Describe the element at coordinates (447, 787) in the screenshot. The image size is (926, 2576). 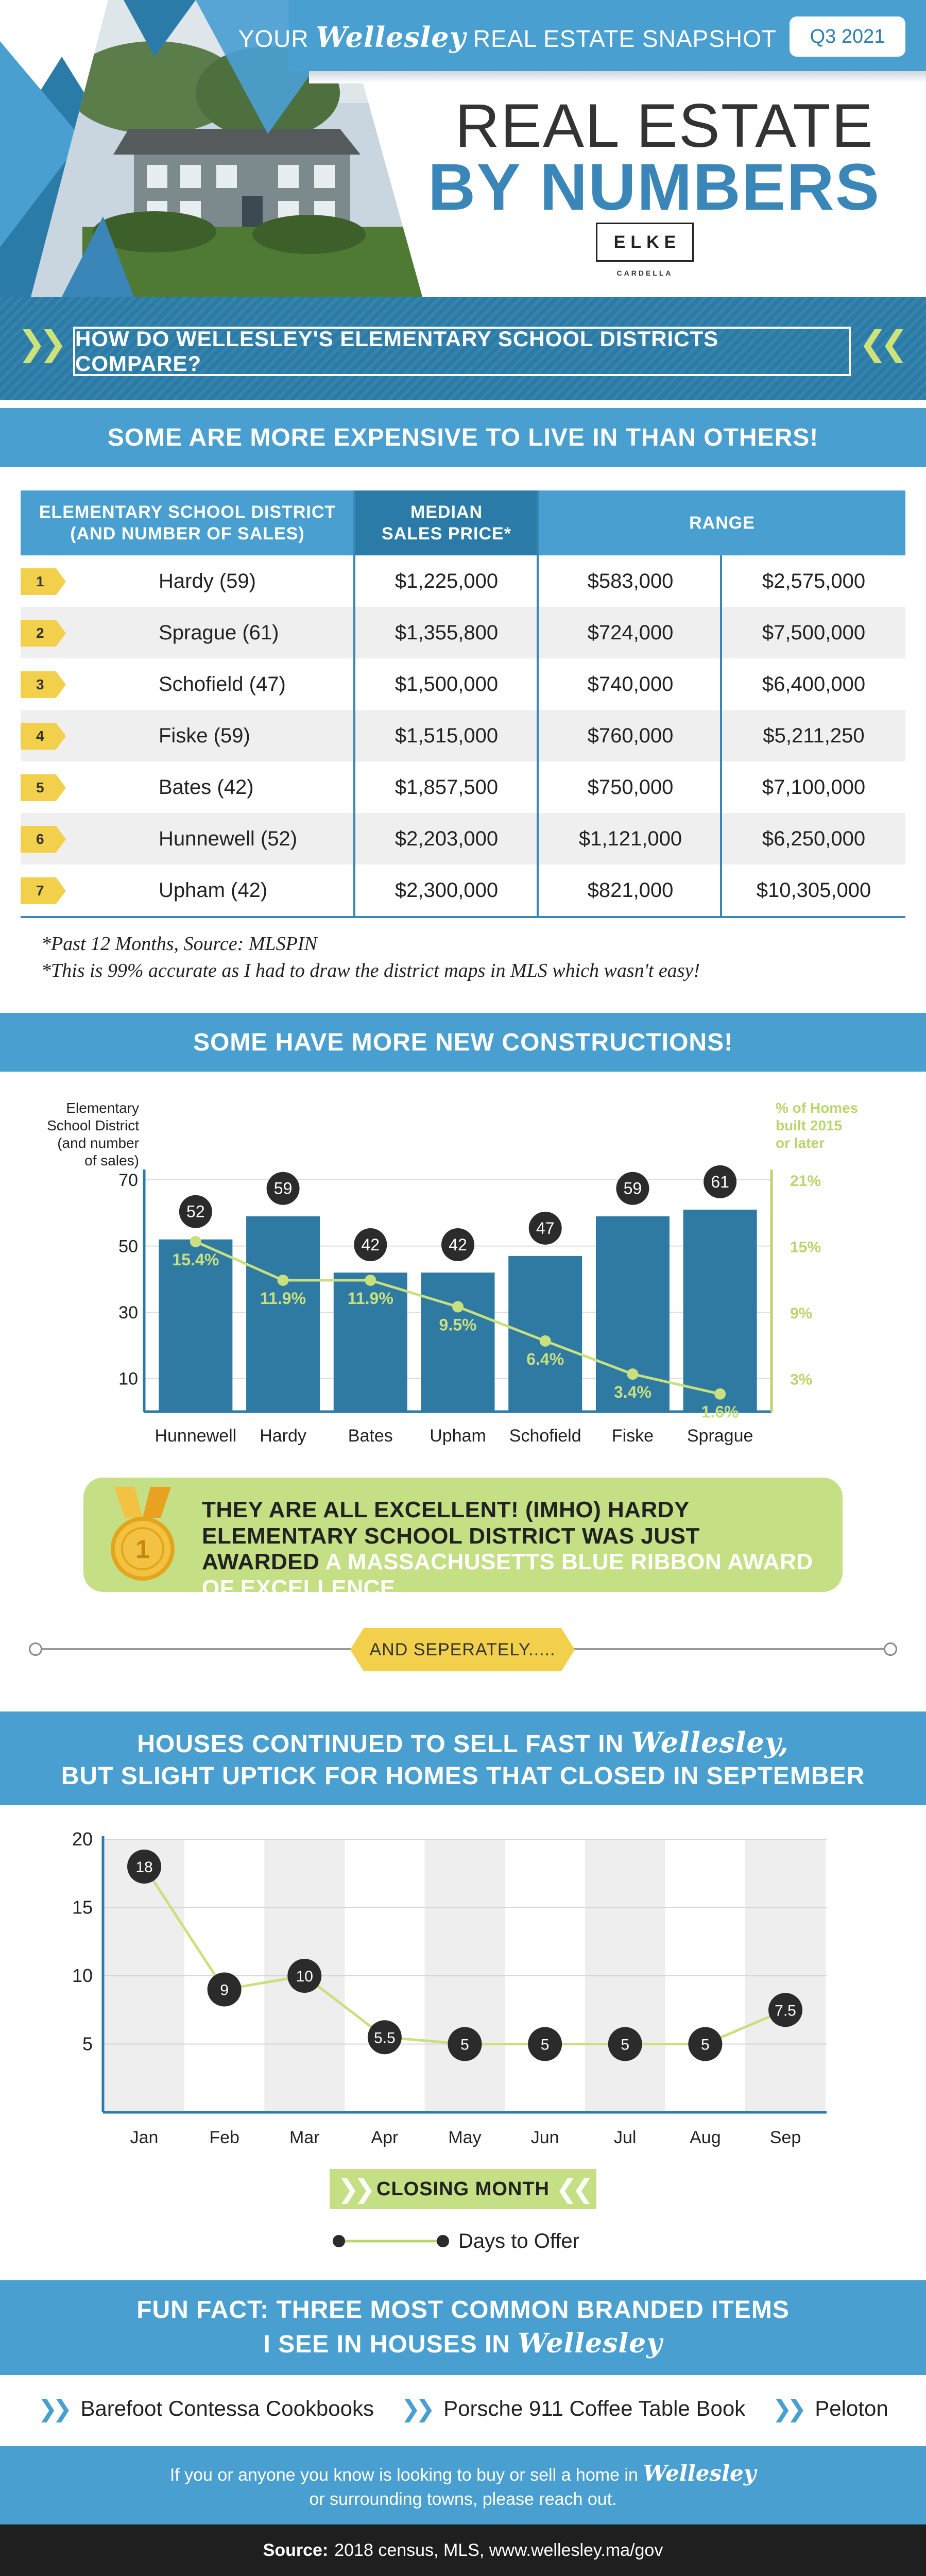
I see `median-cell: $1,857,500` at that location.